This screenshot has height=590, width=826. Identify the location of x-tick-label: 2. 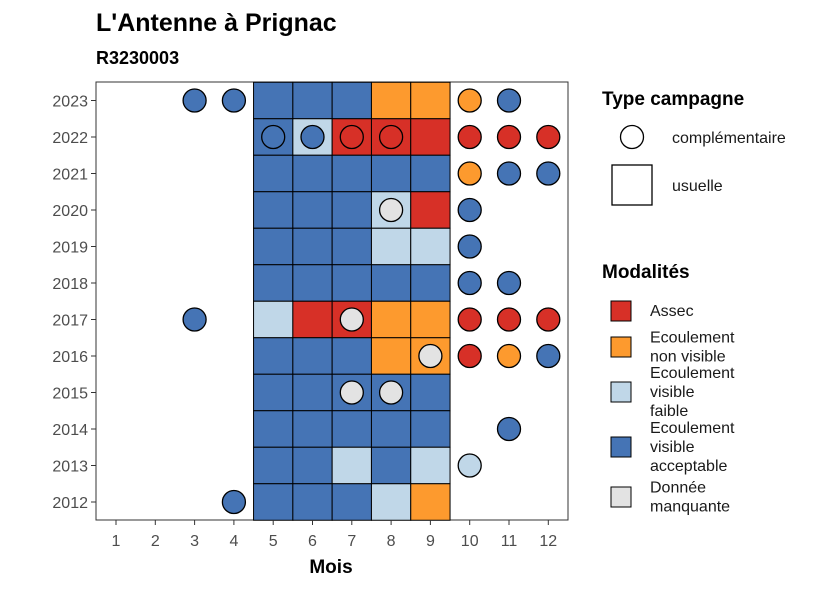
(155, 541).